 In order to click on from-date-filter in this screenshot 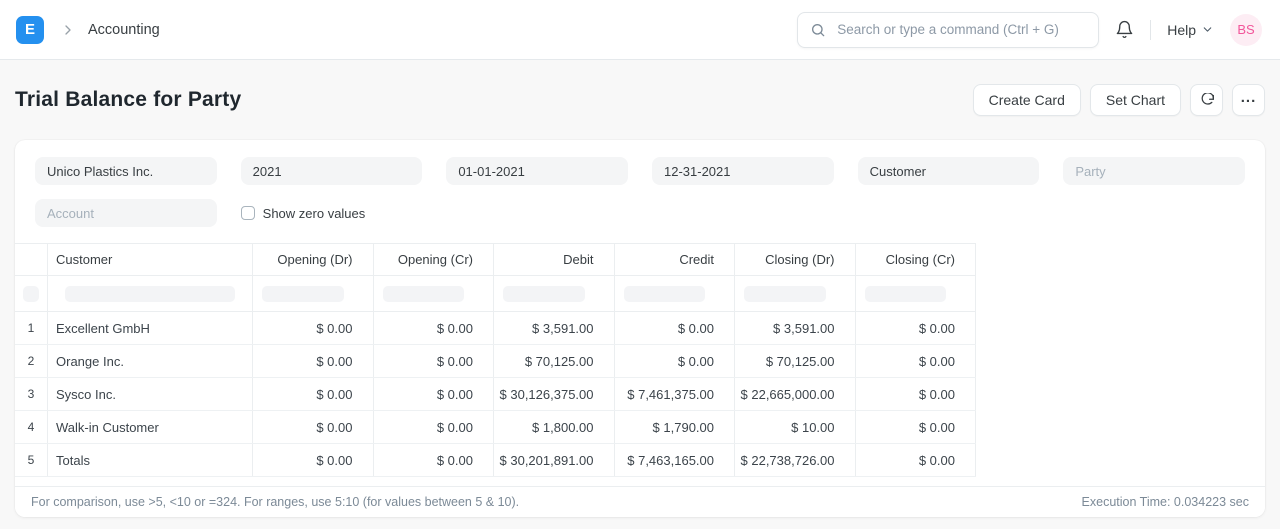, I will do `click(537, 171)`.